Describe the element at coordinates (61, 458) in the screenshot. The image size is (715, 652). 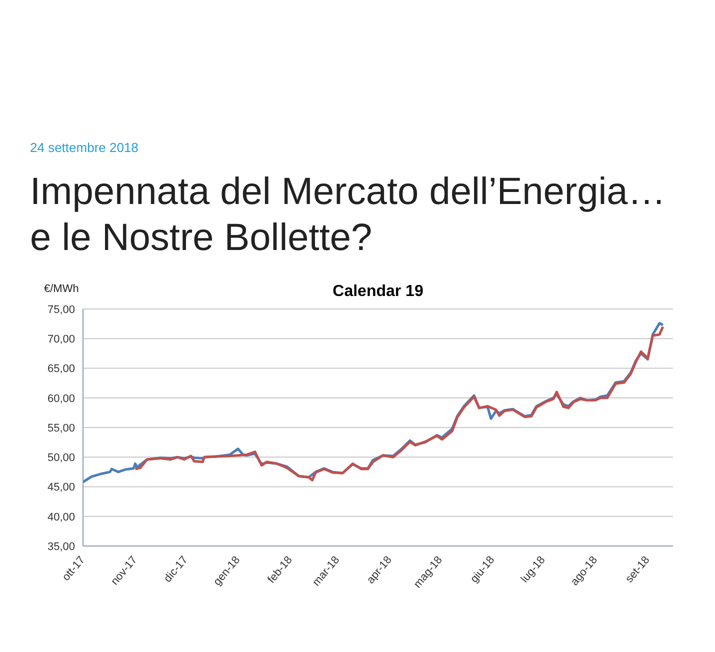
I see `y-tick-label: 50,00` at that location.